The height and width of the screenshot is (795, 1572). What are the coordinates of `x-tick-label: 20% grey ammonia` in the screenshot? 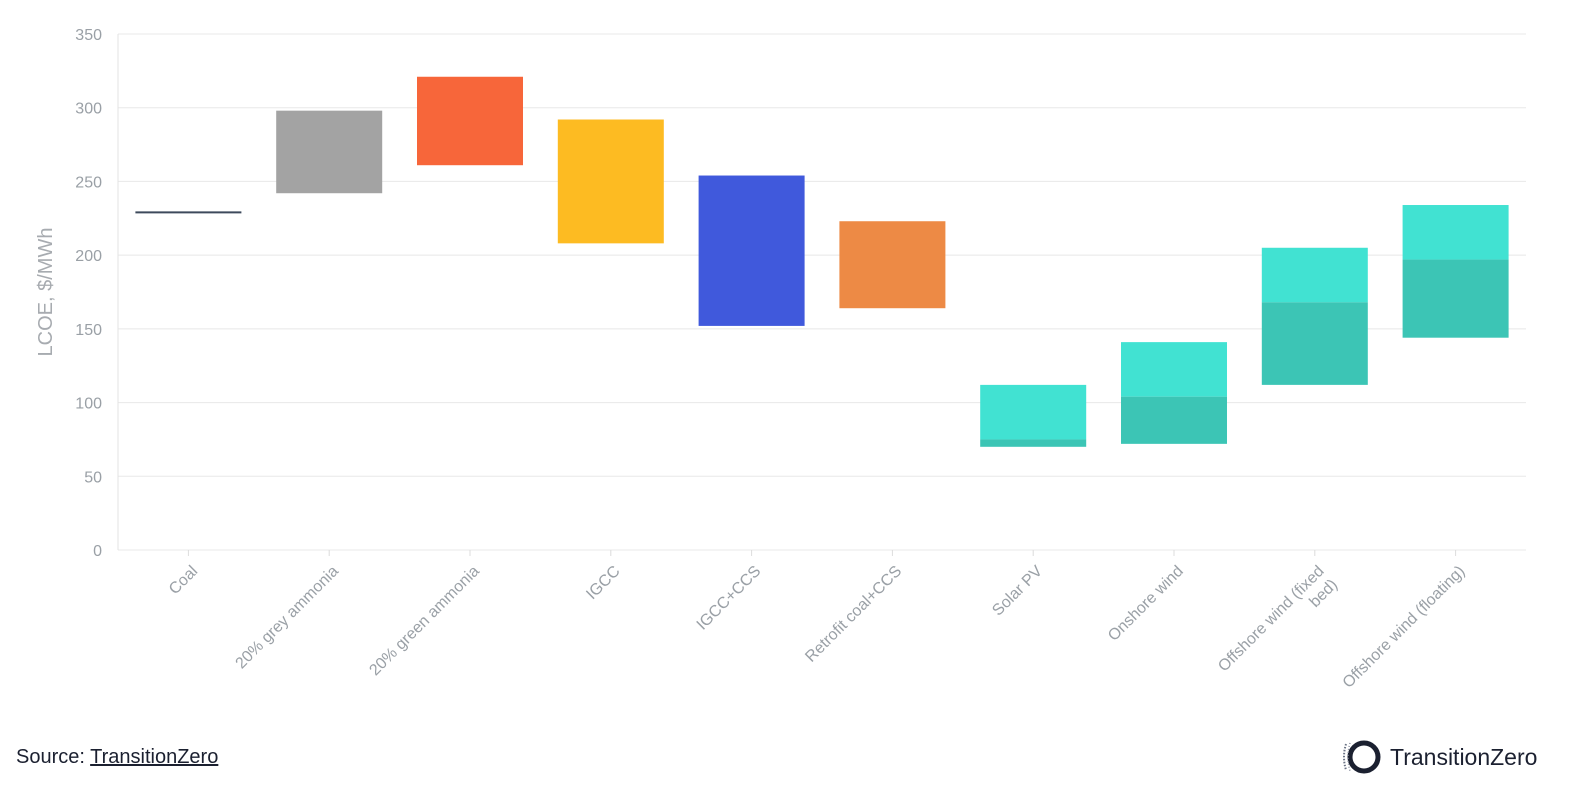 It's located at (288, 618).